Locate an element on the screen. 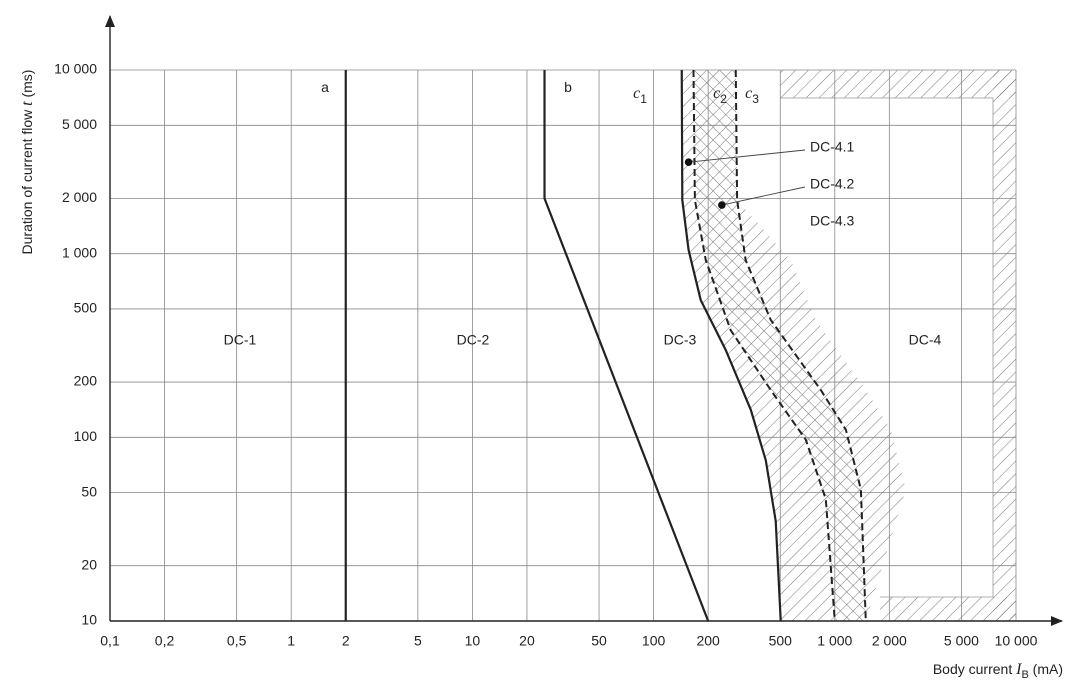  curve-label-text: a is located at coordinates (325, 87).